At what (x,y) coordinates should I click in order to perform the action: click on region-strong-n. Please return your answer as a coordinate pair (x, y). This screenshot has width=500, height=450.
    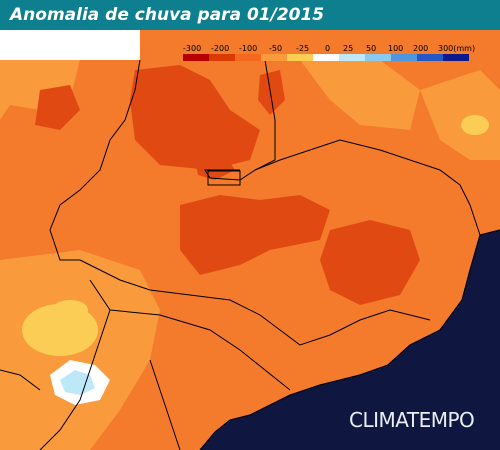
    Looking at the image, I should click on (195, 117).